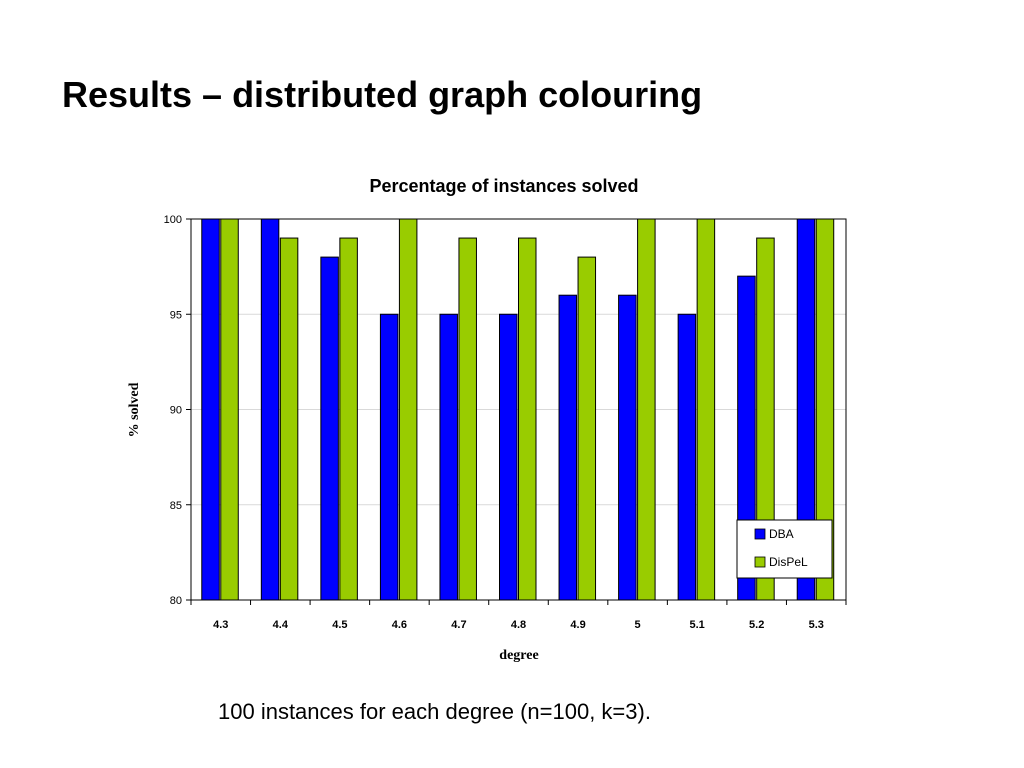  What do you see at coordinates (760, 562) in the screenshot?
I see `legend-swatch-dispel` at bounding box center [760, 562].